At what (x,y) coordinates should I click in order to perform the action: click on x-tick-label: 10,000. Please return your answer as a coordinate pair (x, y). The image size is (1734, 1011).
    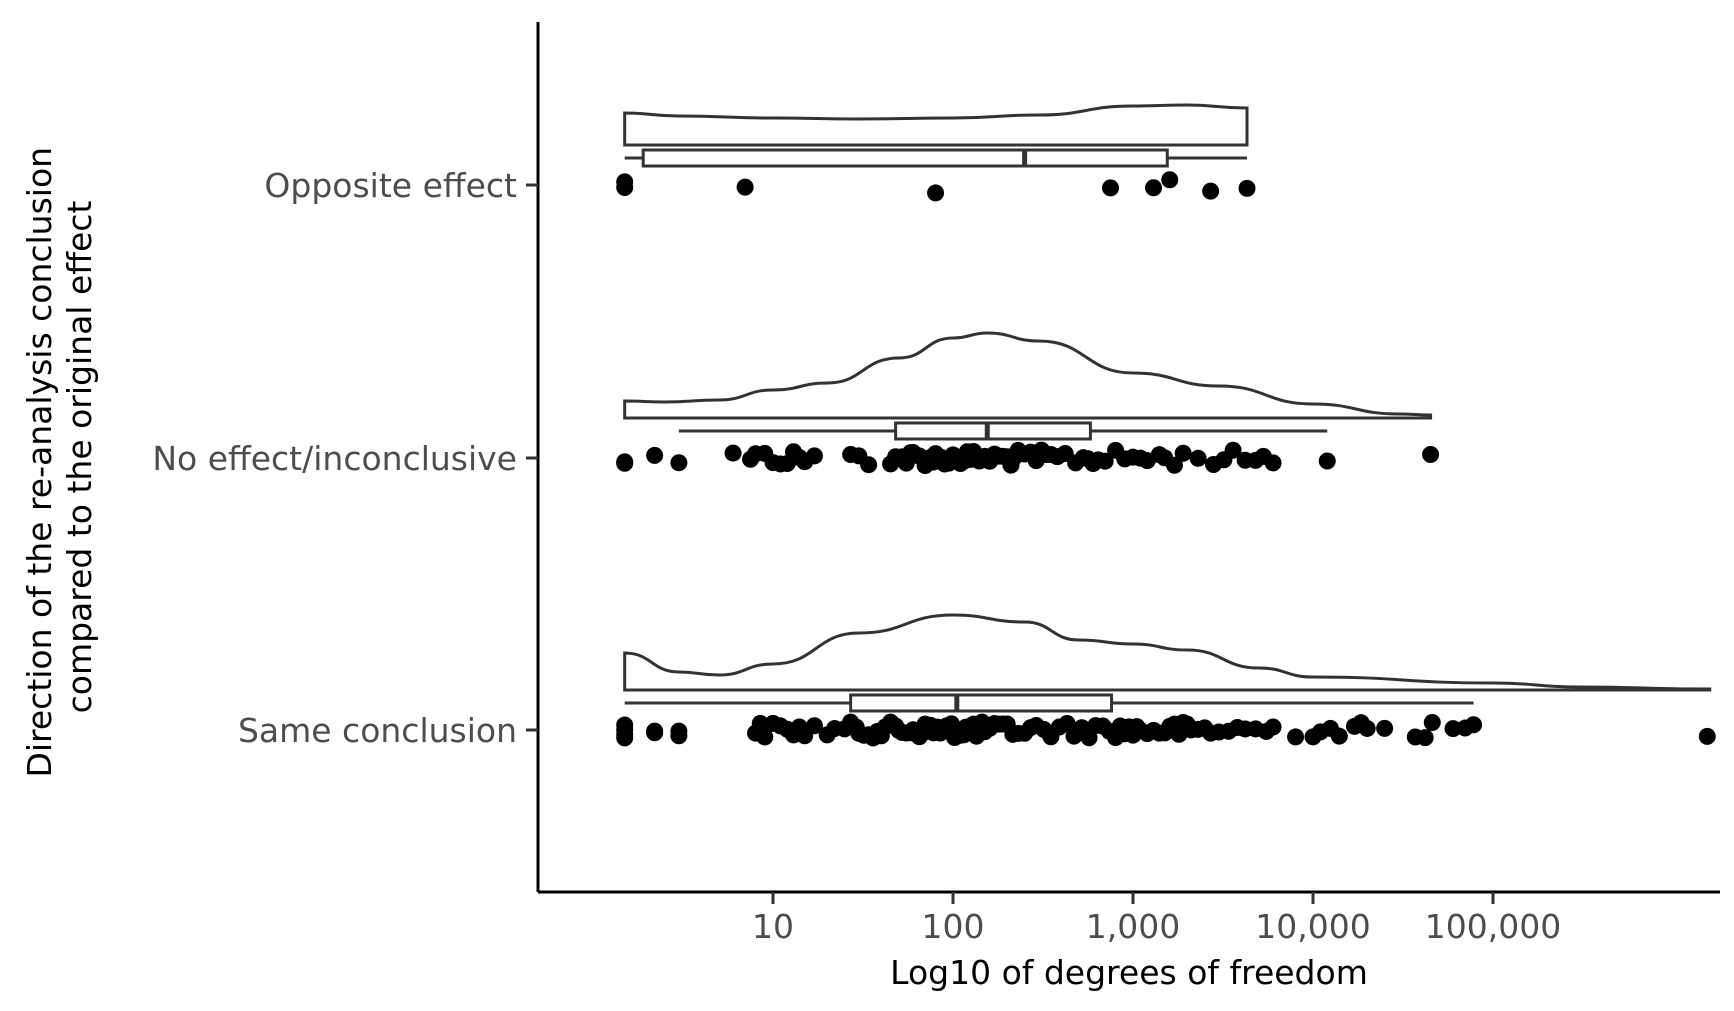
    Looking at the image, I should click on (1312, 926).